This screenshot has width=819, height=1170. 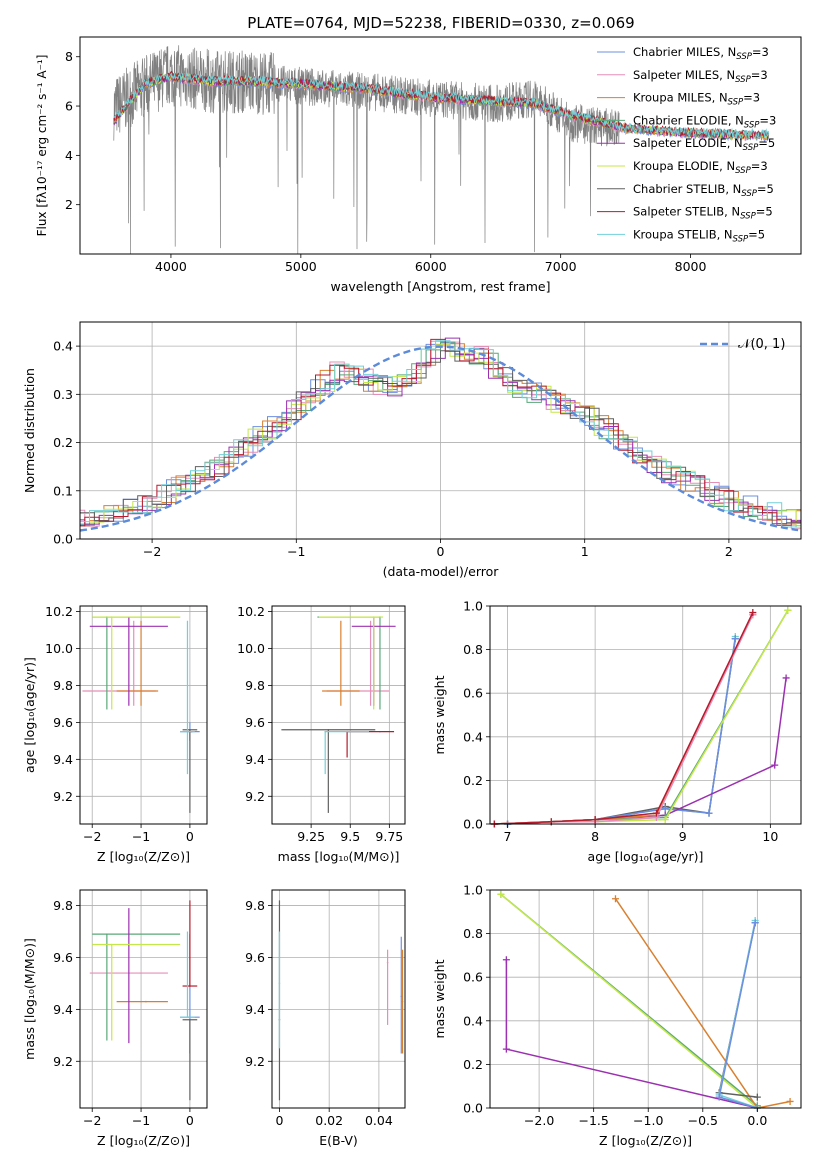 What do you see at coordinates (301, 266) in the screenshot?
I see `x-tick-label: 5000` at bounding box center [301, 266].